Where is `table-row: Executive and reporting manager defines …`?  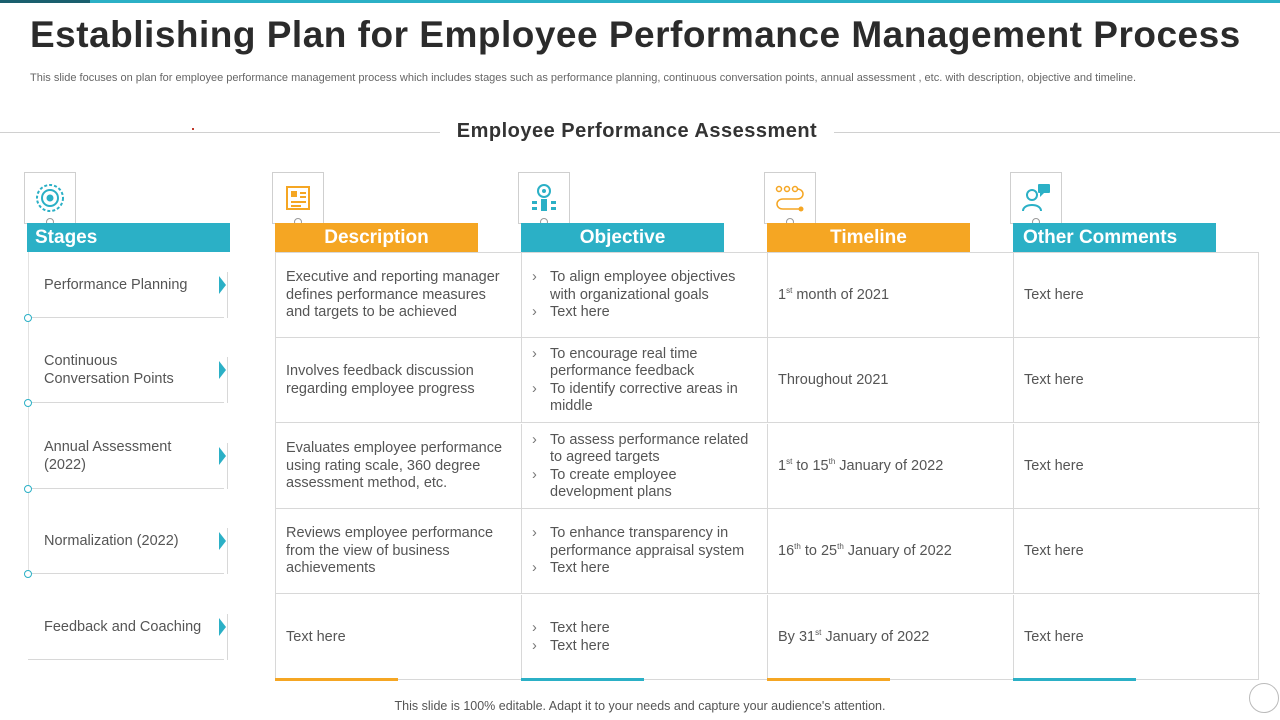 table-row: Executive and reporting manager defines … is located at coordinates (768, 295).